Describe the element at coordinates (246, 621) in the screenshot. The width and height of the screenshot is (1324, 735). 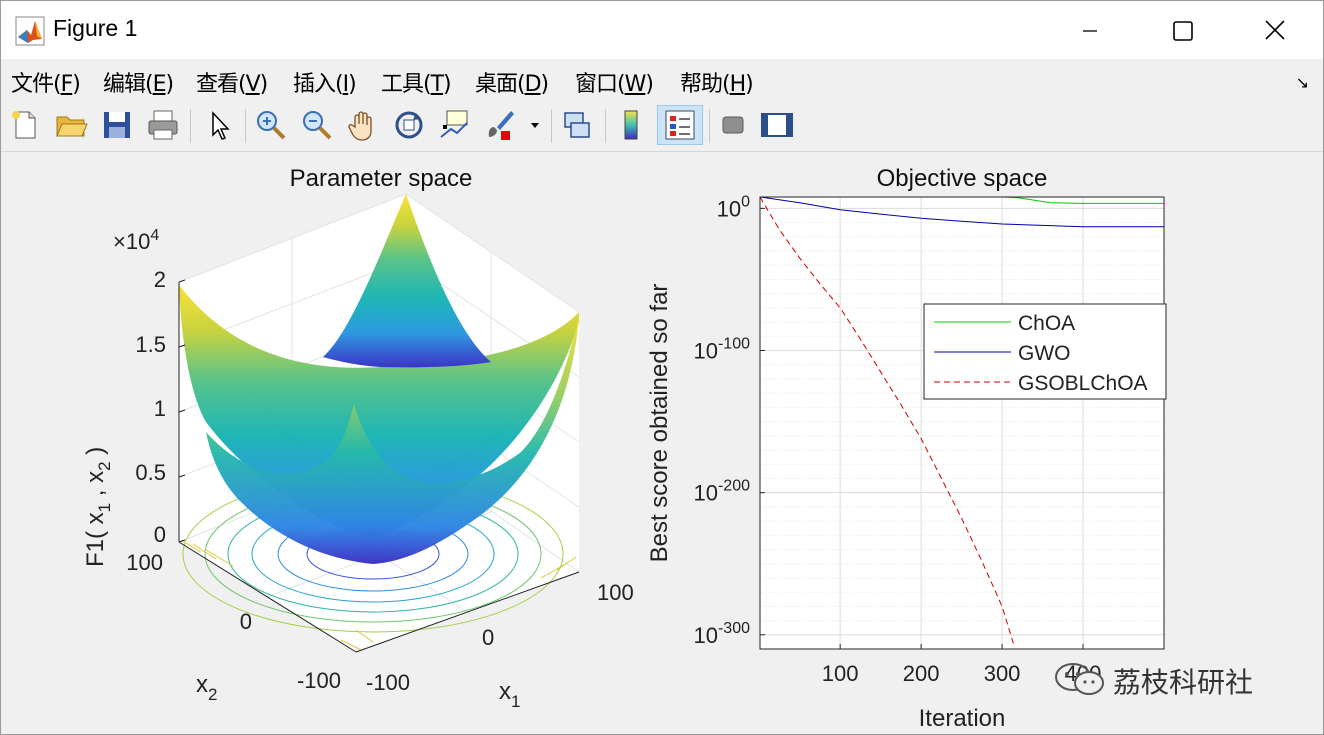
I see `x2-tick-label: 0` at that location.